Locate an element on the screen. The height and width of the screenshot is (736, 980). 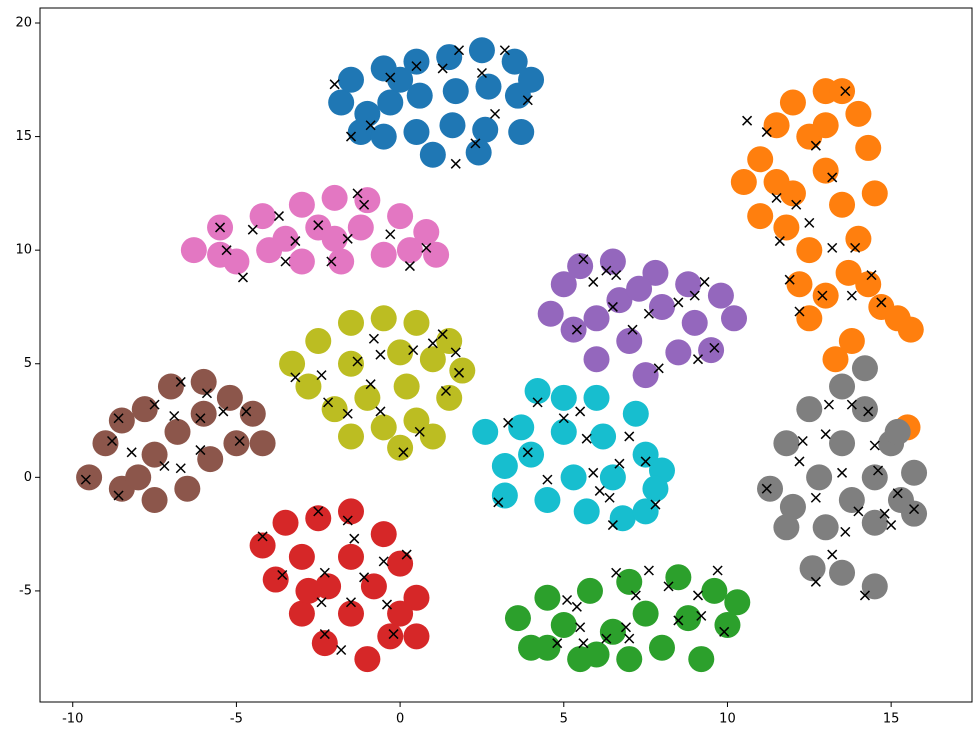
y-tick-label: 15 is located at coordinates (23, 136).